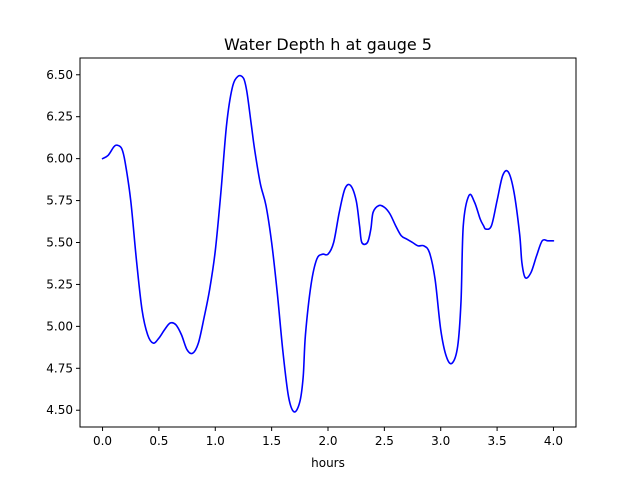 Image resolution: width=640 pixels, height=480 pixels. What do you see at coordinates (327, 441) in the screenshot?
I see `x-tick-label: 2.0` at bounding box center [327, 441].